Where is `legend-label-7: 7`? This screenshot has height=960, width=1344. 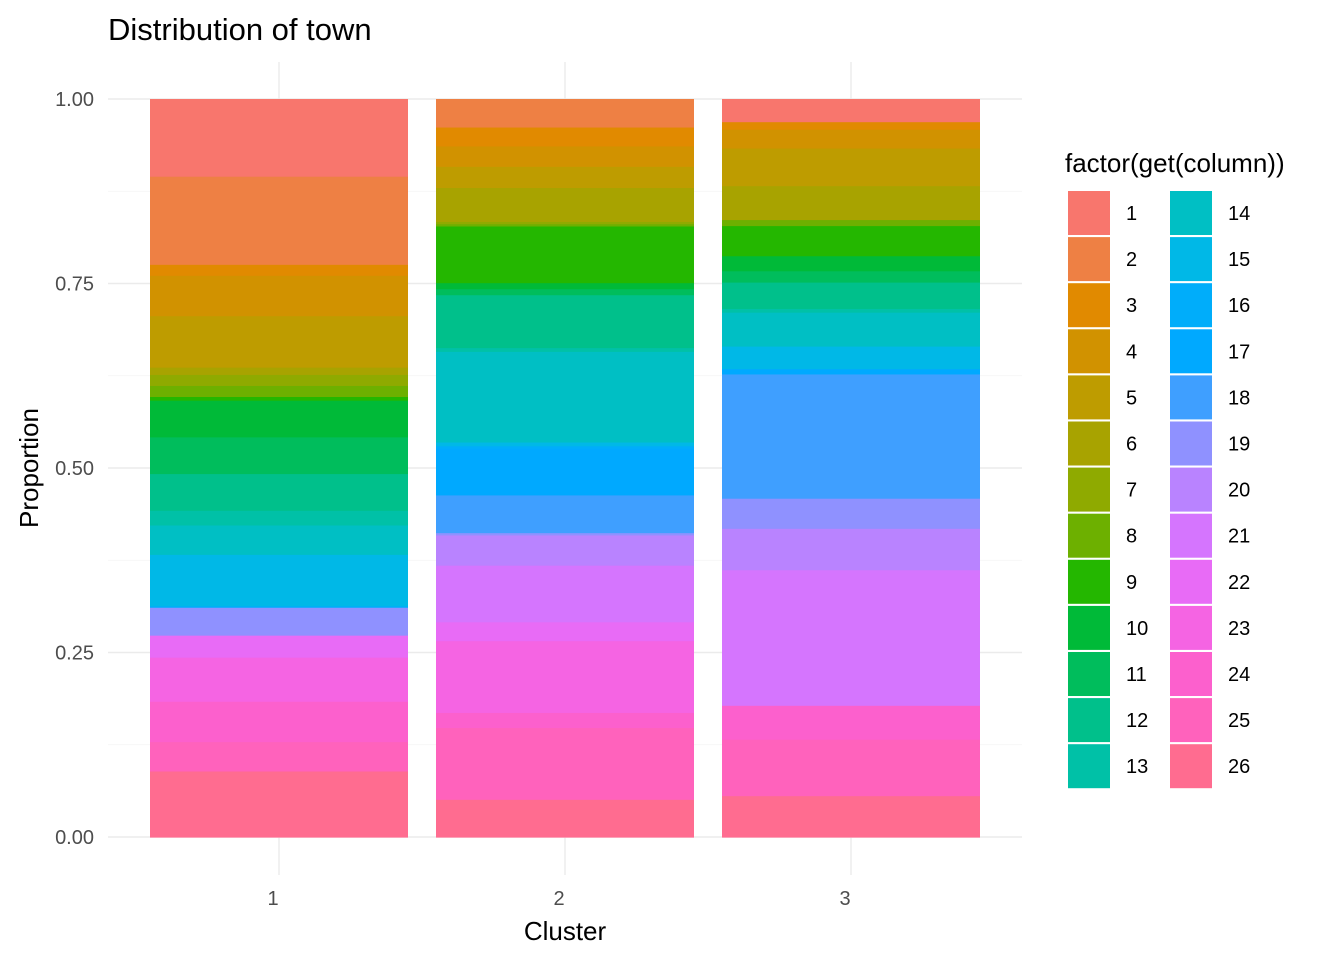
legend-label-7: 7 is located at coordinates (1131, 491).